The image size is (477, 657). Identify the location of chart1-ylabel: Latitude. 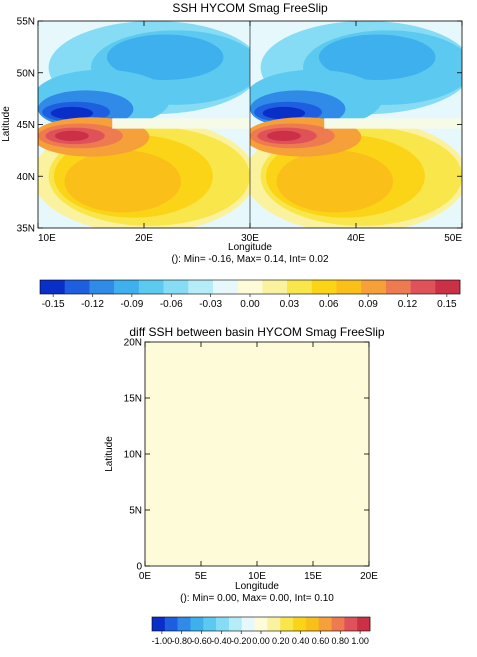
(6, 124).